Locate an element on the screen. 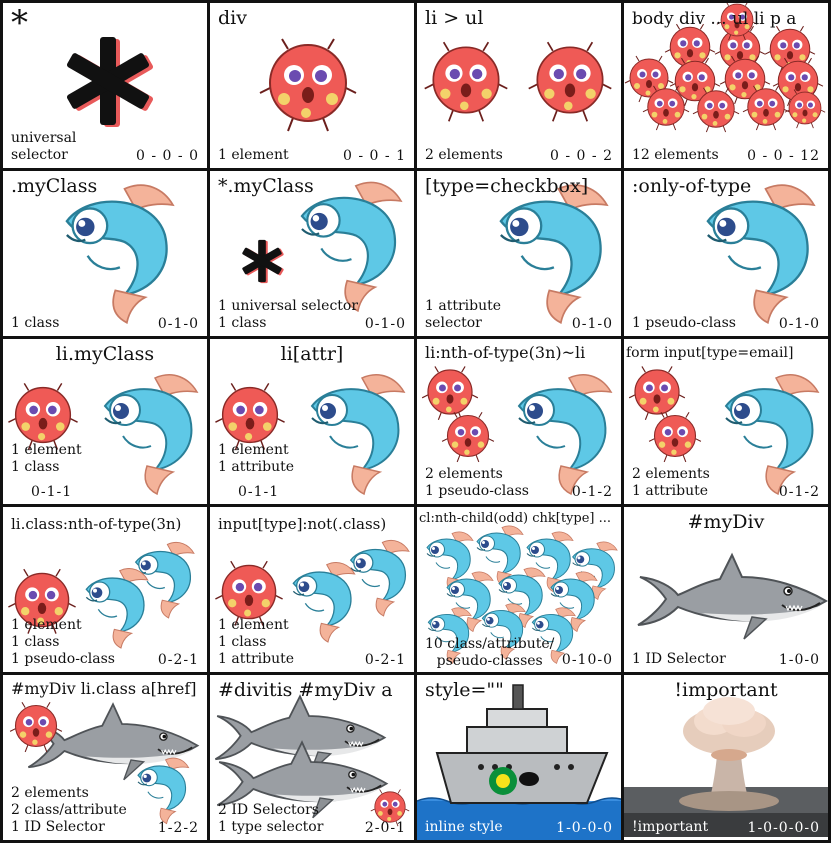 The width and height of the screenshot is (831, 843). cell-title: li > ul is located at coordinates (454, 18).